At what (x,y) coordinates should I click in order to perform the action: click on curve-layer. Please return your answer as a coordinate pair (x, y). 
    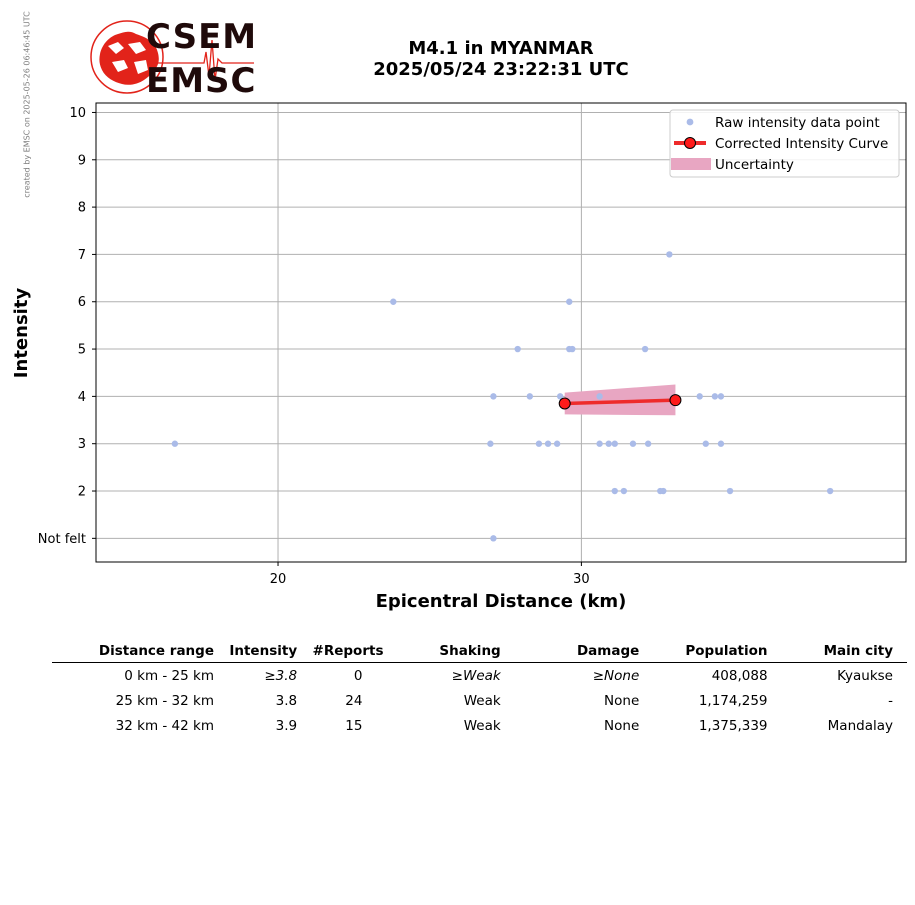
    Looking at the image, I should click on (620, 402).